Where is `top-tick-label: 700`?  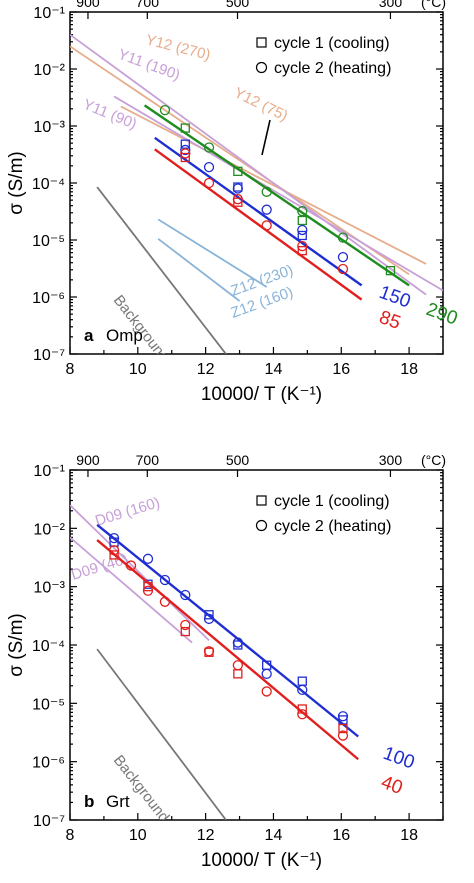
top-tick-label: 700 is located at coordinates (148, 460).